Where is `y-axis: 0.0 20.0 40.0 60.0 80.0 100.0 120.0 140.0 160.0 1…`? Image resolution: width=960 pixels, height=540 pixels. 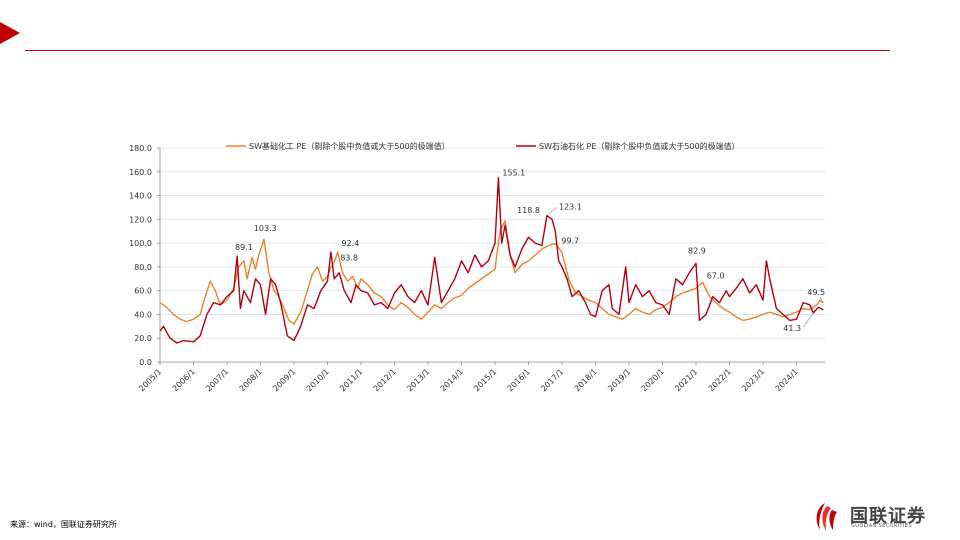 y-axis: 0.0 20.0 40.0 60.0 80.0 100.0 120.0 140.0 160.0 1… is located at coordinates (145, 255).